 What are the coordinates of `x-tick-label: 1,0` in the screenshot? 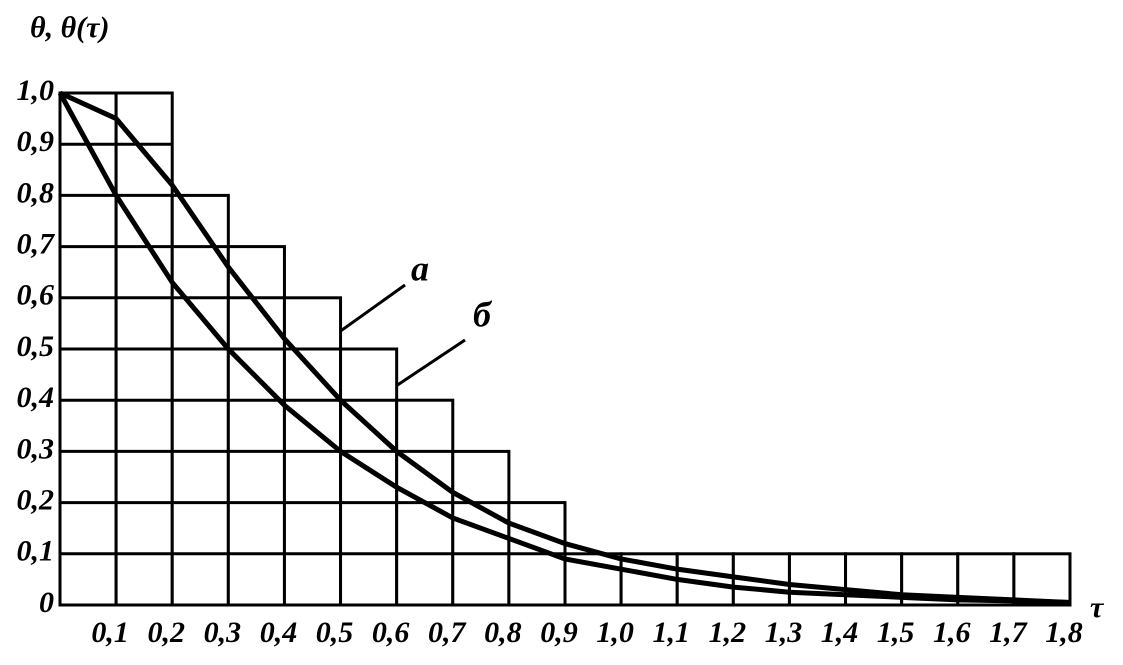 It's located at (615, 632).